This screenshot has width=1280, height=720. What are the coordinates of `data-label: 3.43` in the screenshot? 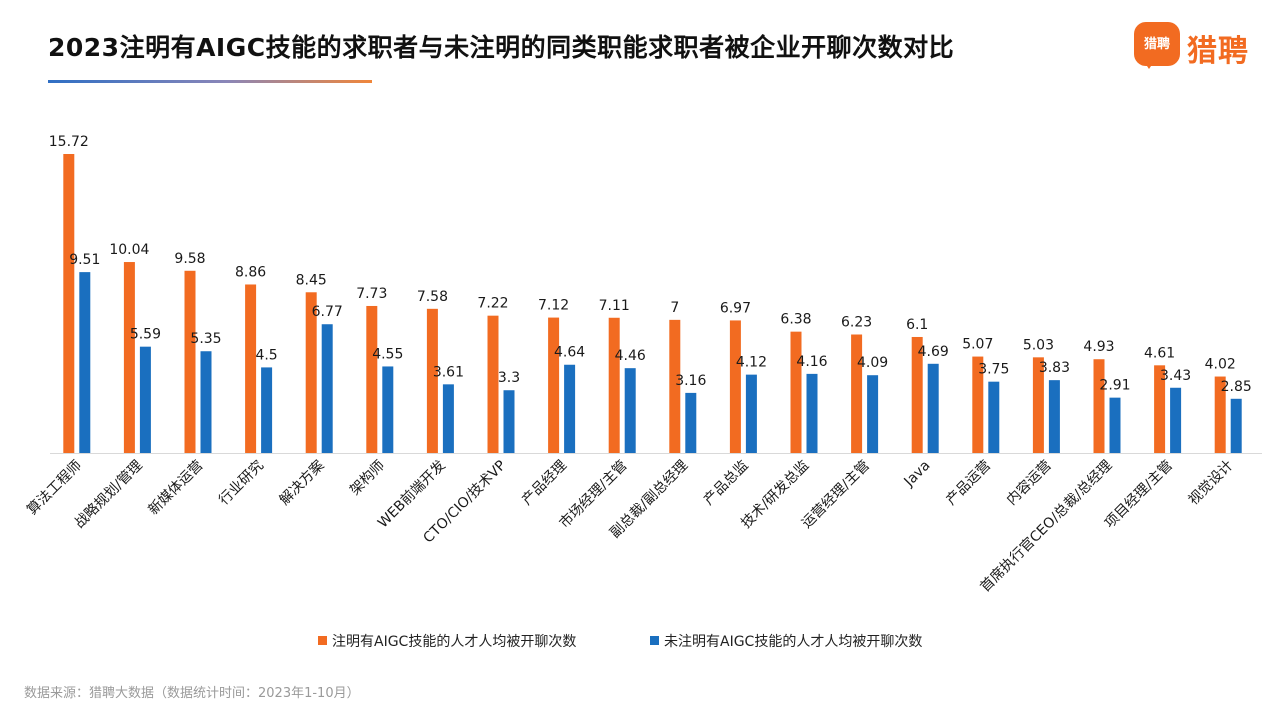 It's located at (1175, 376).